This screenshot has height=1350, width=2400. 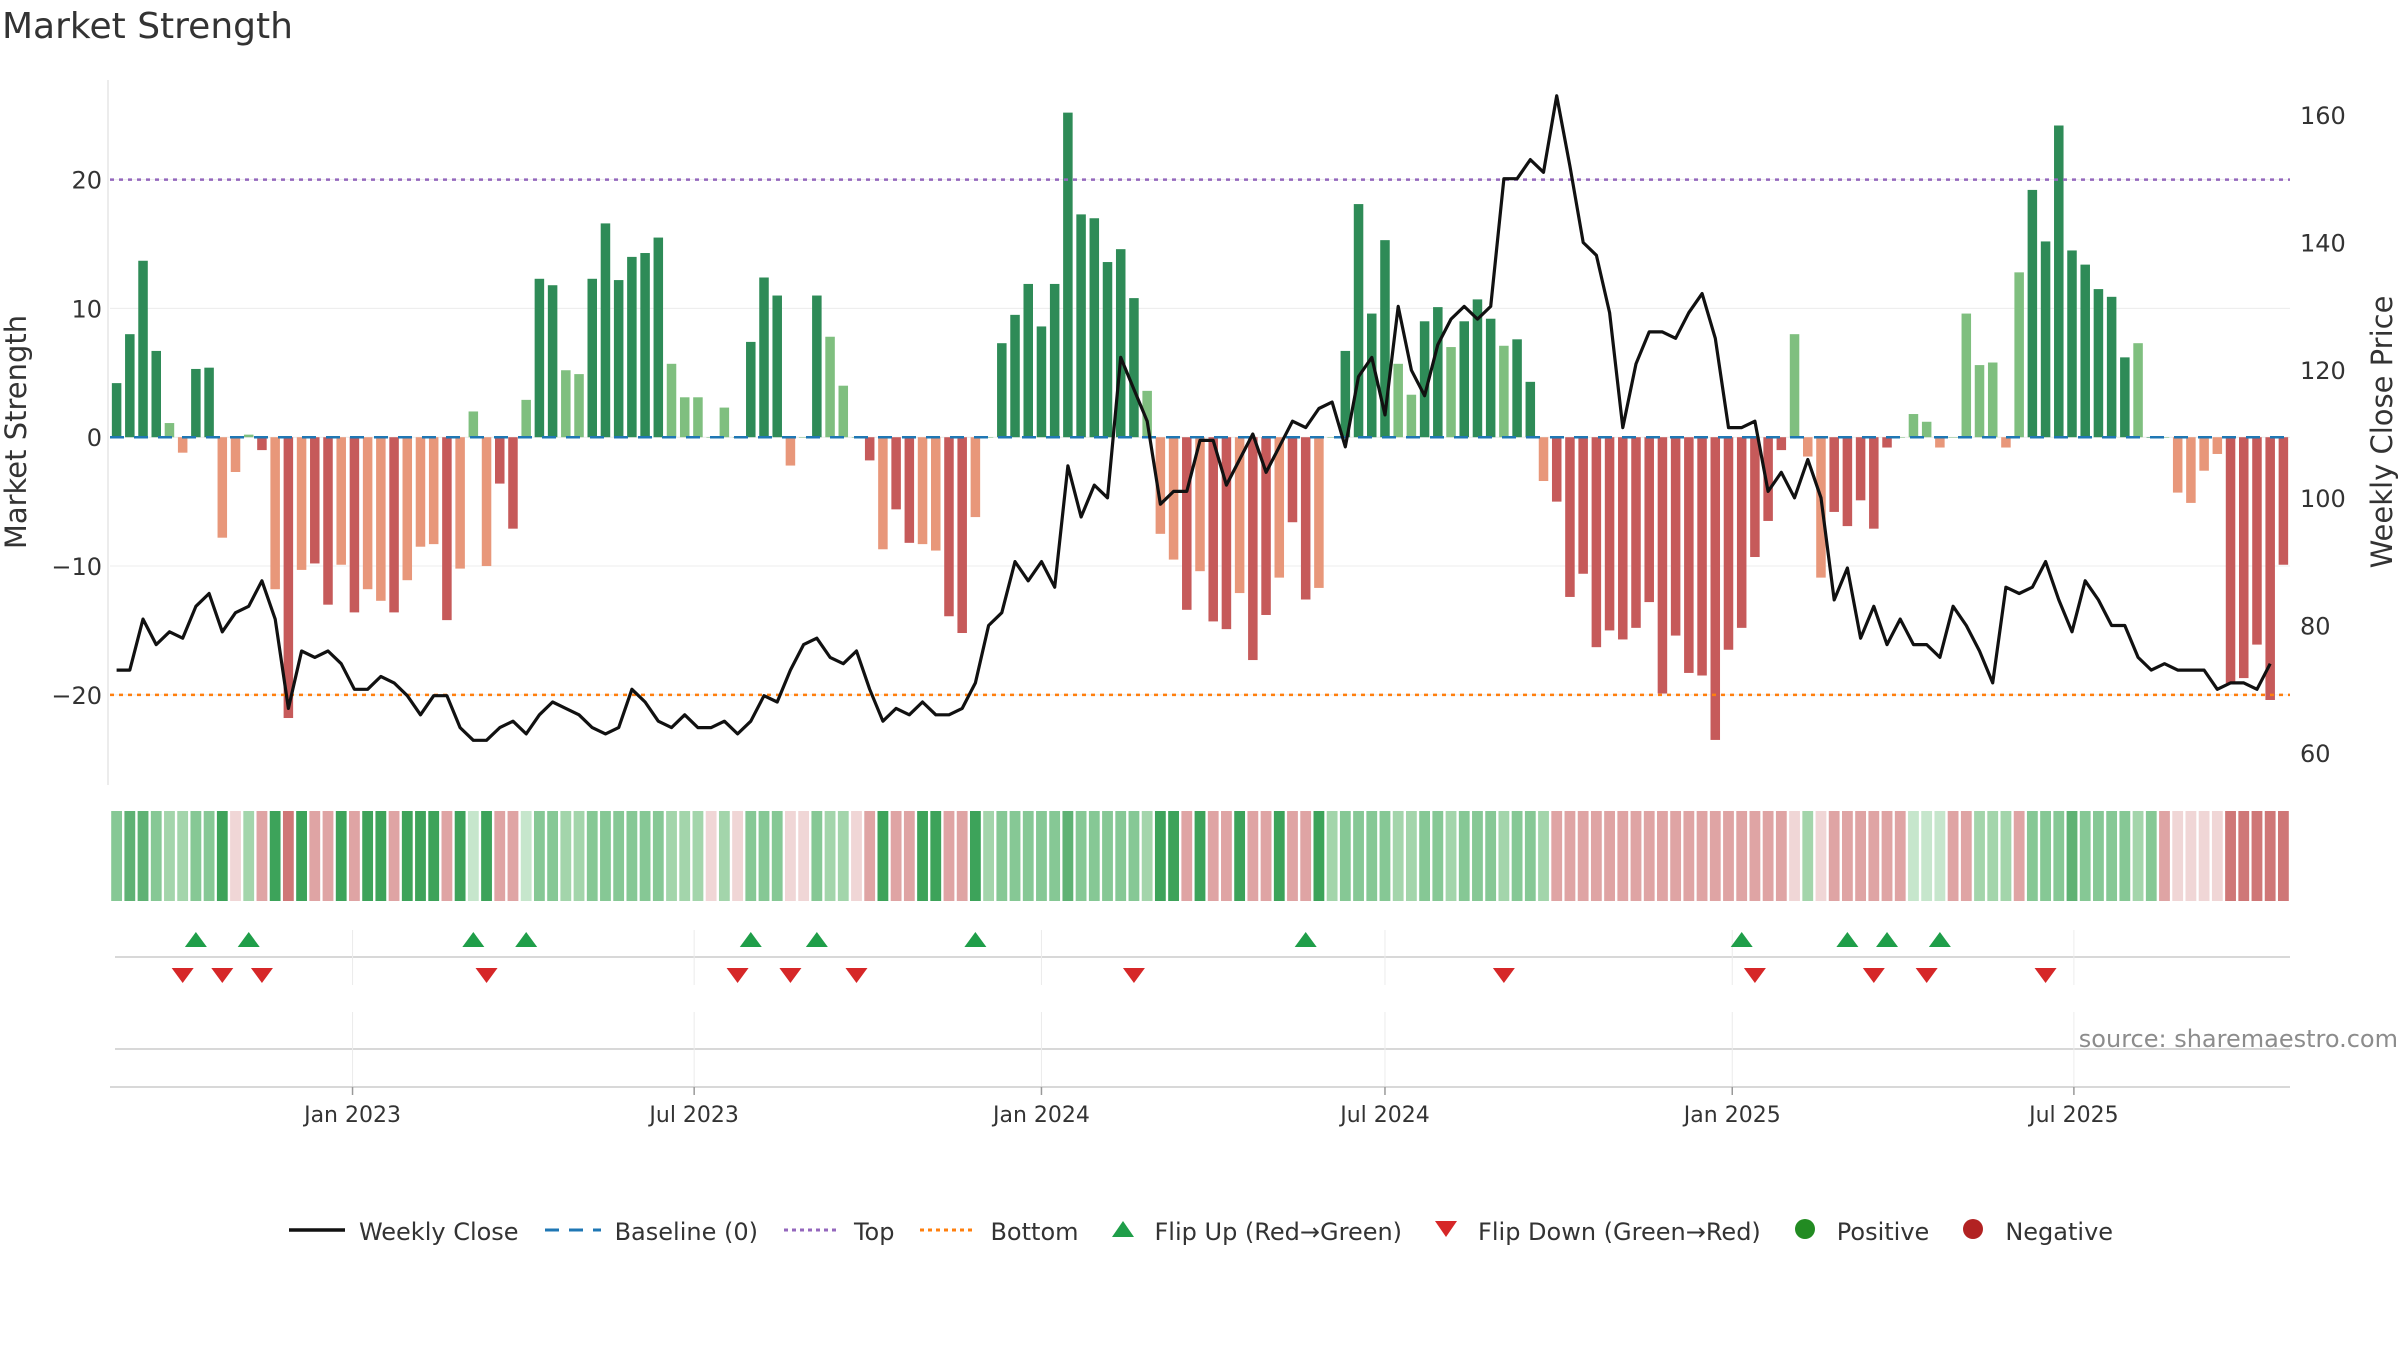 I want to click on legend-label: Positive, so click(x=1883, y=1232).